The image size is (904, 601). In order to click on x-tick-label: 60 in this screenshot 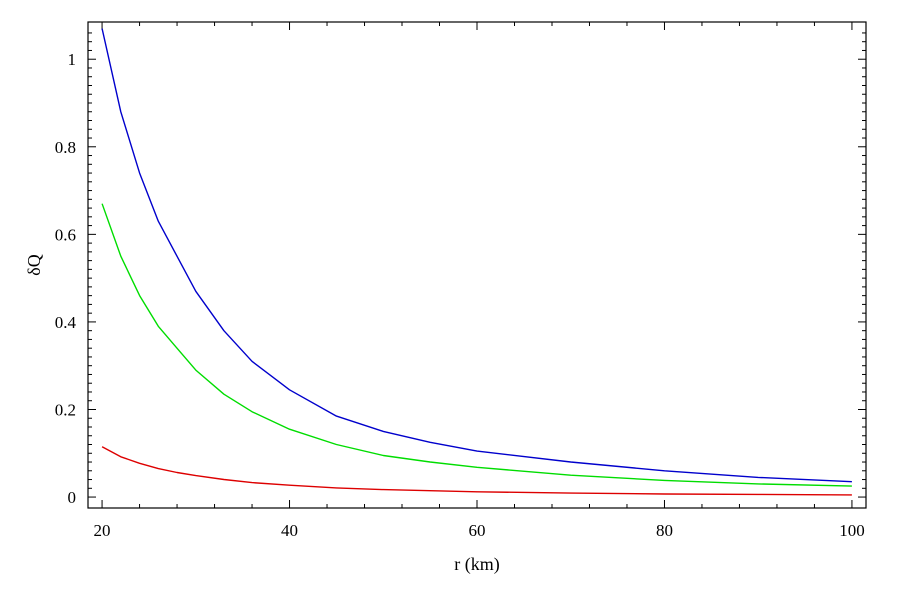, I will do `click(477, 530)`.